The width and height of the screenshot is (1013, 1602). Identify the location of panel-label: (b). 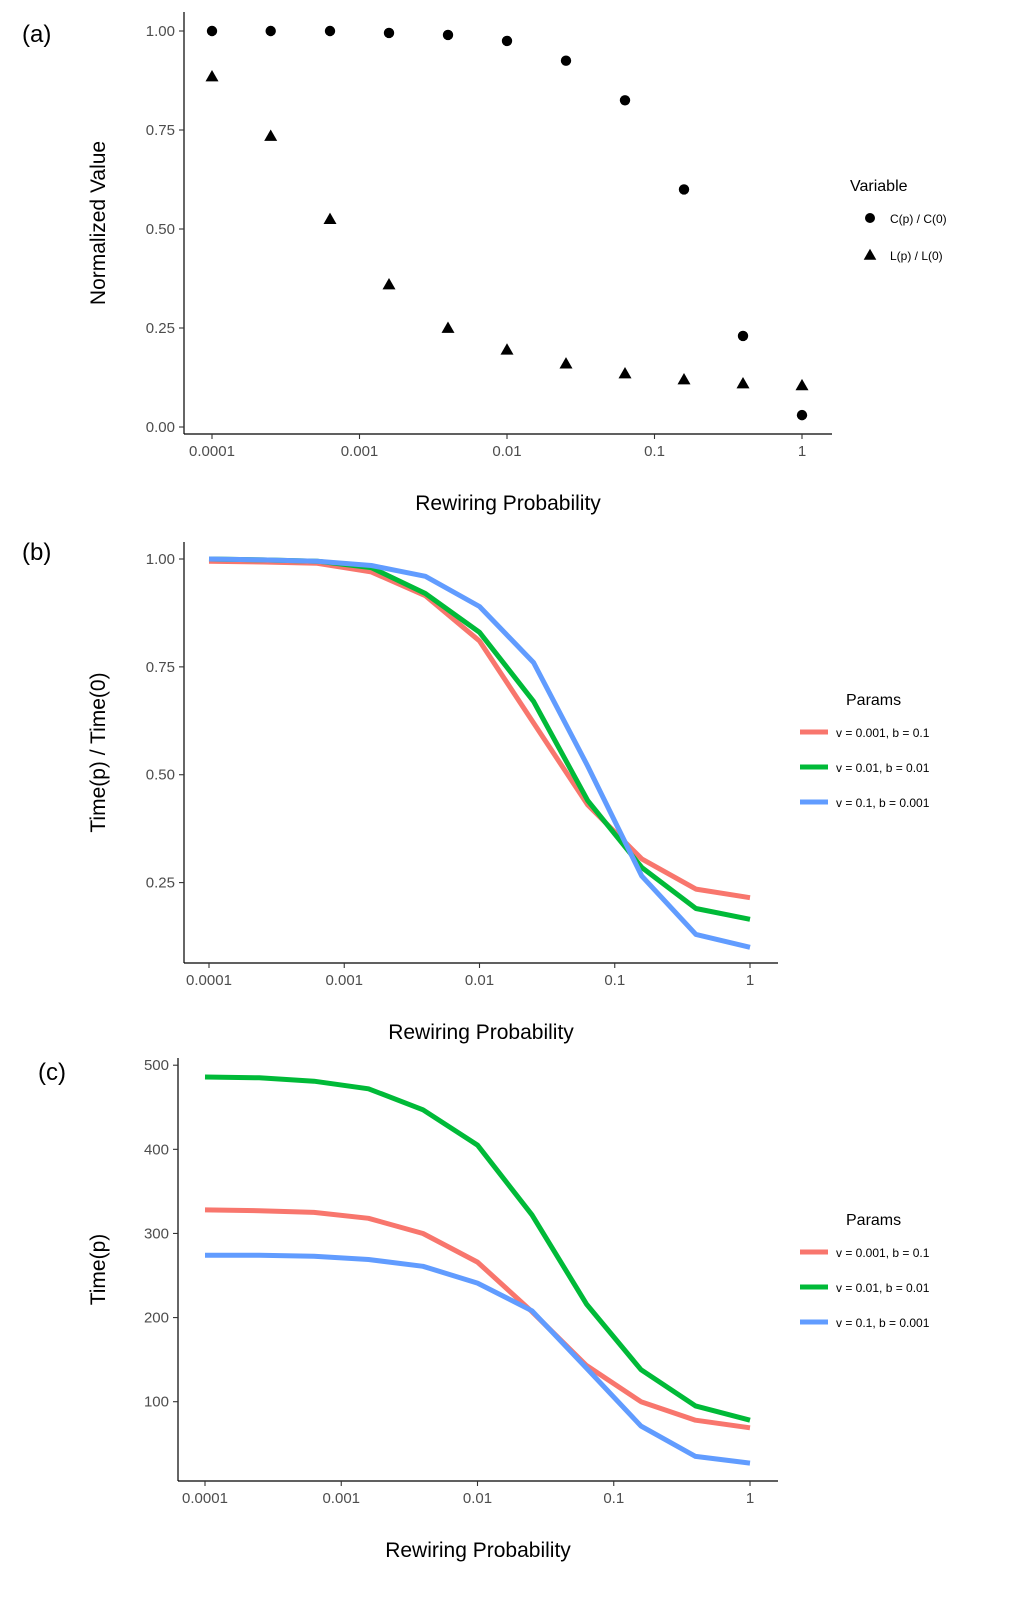
(36, 552).